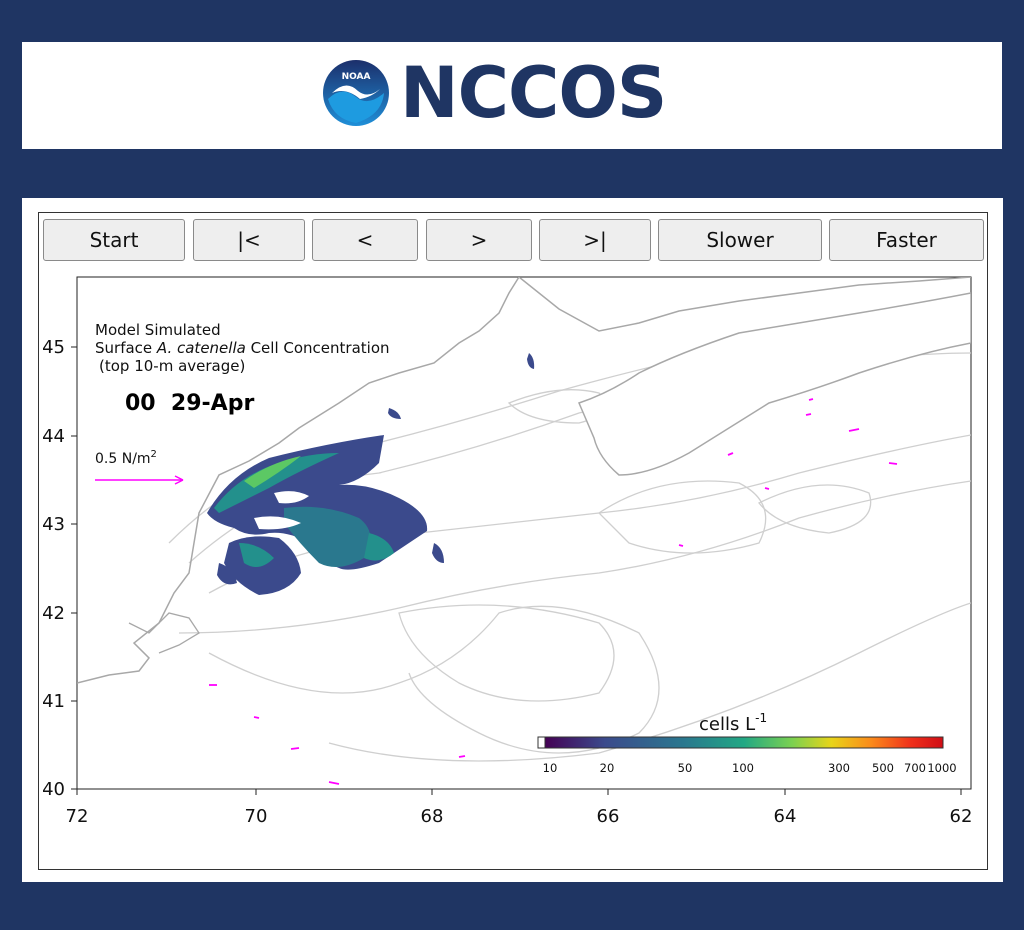  Describe the element at coordinates (941, 768) in the screenshot. I see `colorbar-tick: 1000` at that location.